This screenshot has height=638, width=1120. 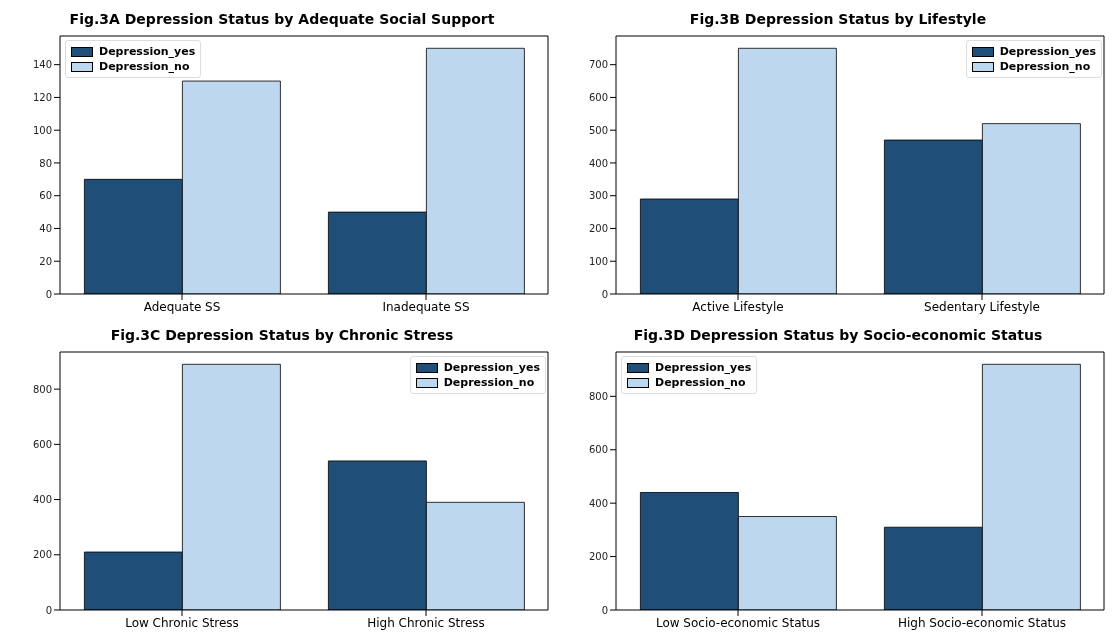 I want to click on chart-title: Fig.3C Depression Status by Chronic Stress, so click(x=282, y=335).